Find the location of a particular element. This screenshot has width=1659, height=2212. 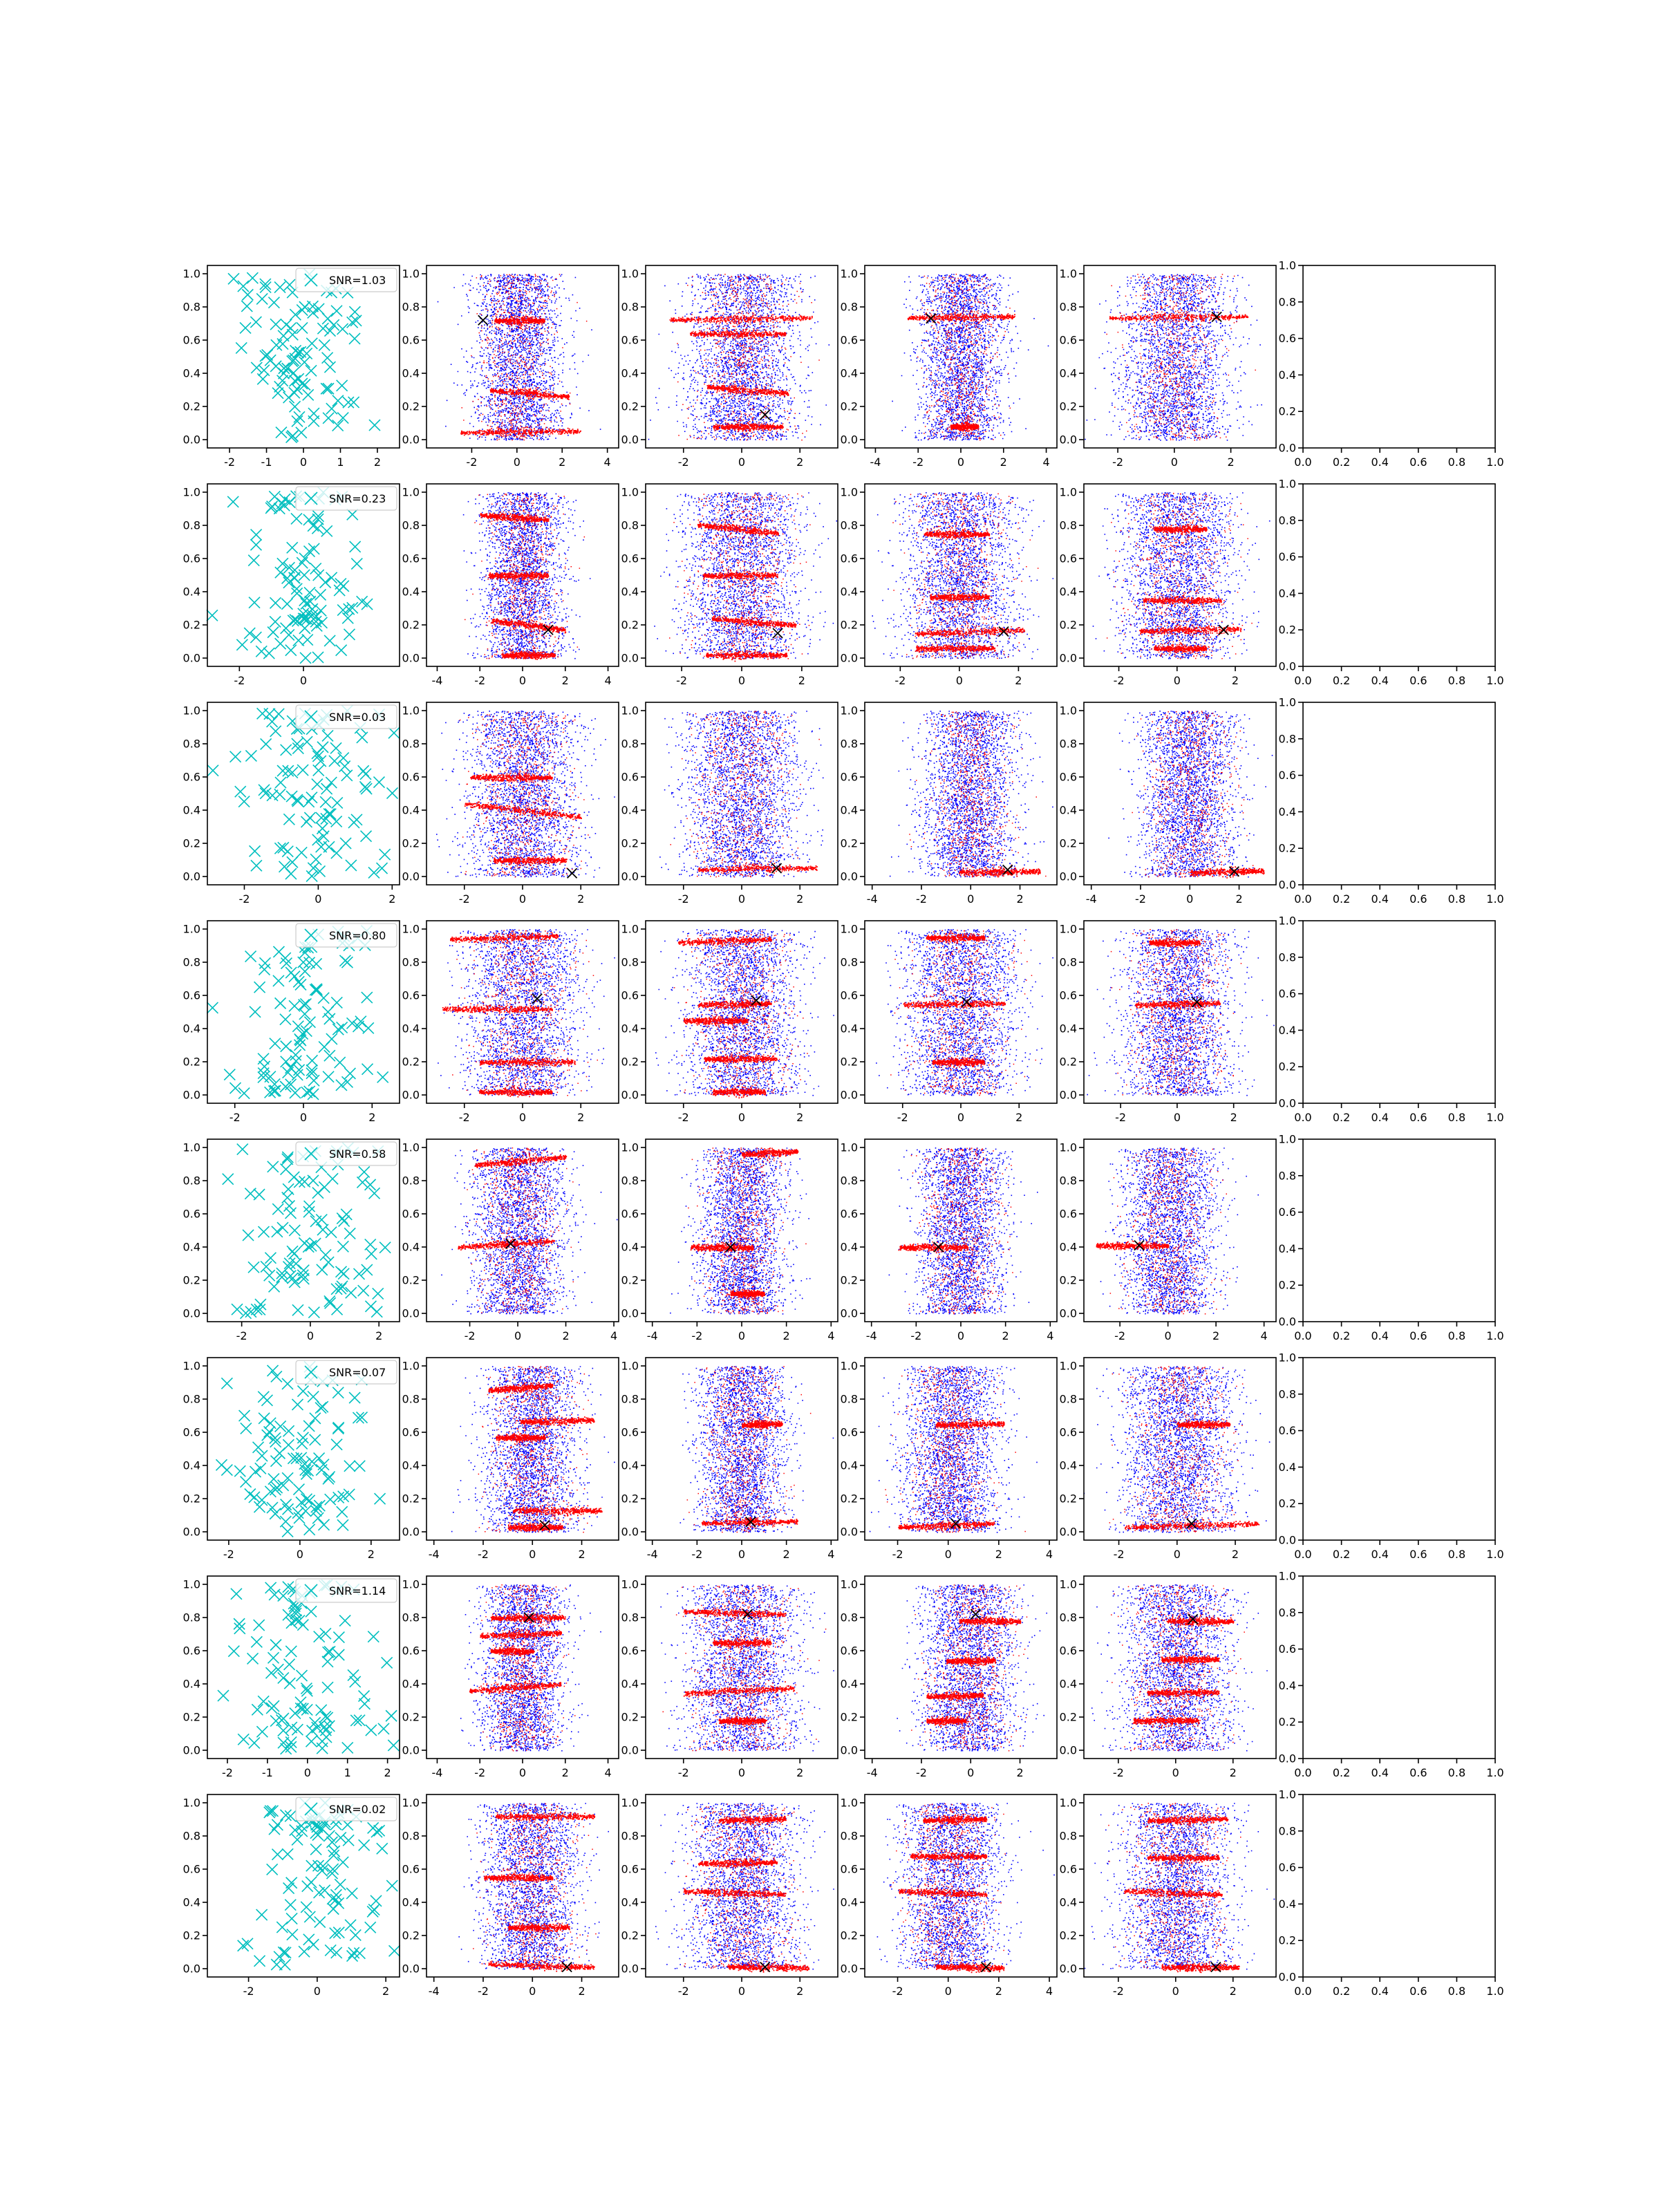

x-tick-label: 4 is located at coordinates (1045, 462).